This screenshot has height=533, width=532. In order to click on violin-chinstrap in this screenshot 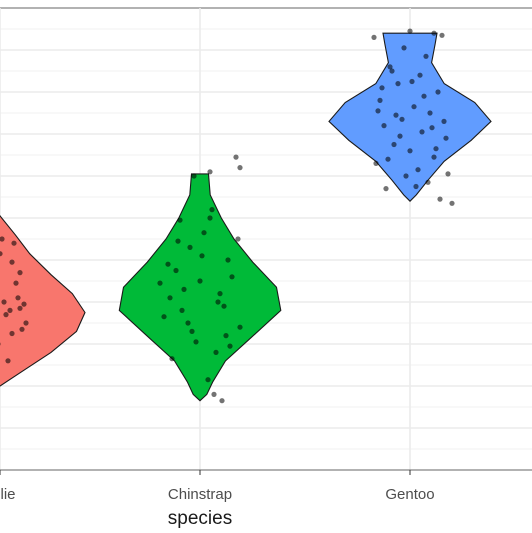, I will do `click(200, 287)`.